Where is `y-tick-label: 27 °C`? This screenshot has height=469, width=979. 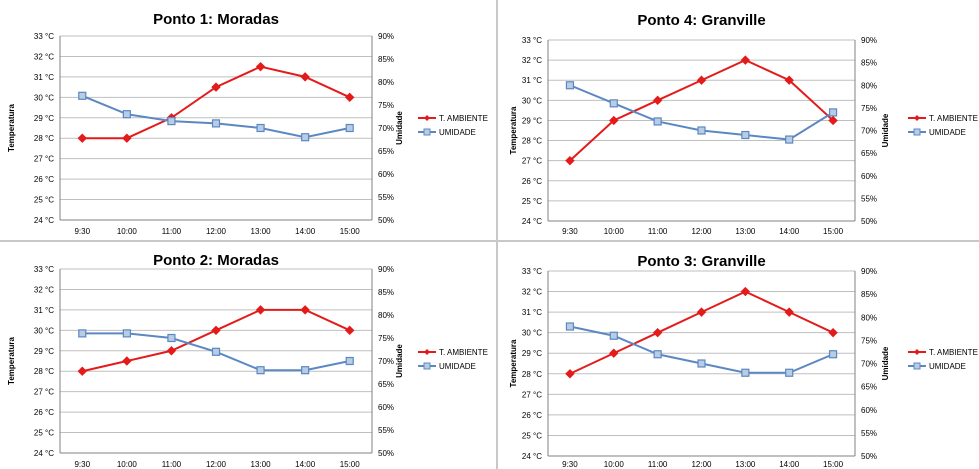 y-tick-label: 27 °C is located at coordinates (532, 161).